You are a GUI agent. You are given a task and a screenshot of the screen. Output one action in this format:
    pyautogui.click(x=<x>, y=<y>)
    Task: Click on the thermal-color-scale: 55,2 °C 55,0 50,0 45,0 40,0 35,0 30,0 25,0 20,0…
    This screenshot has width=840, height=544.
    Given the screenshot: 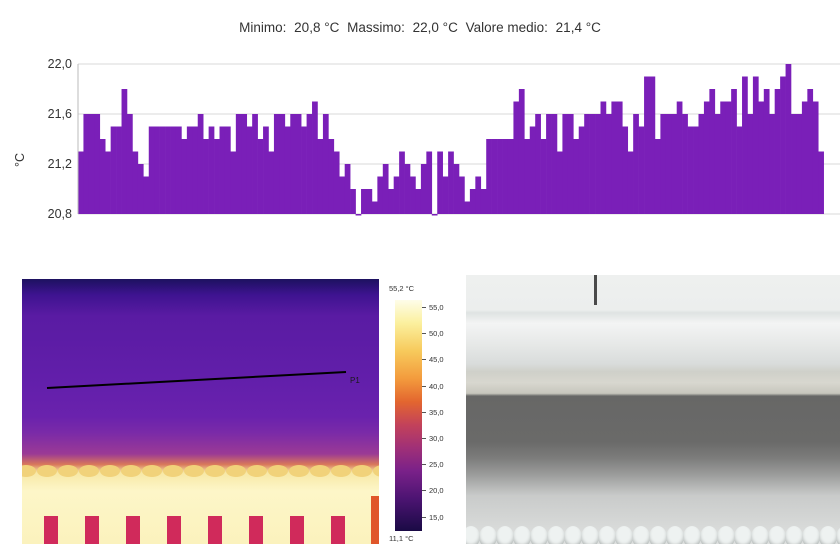 What is the action you would take?
    pyautogui.click(x=424, y=411)
    